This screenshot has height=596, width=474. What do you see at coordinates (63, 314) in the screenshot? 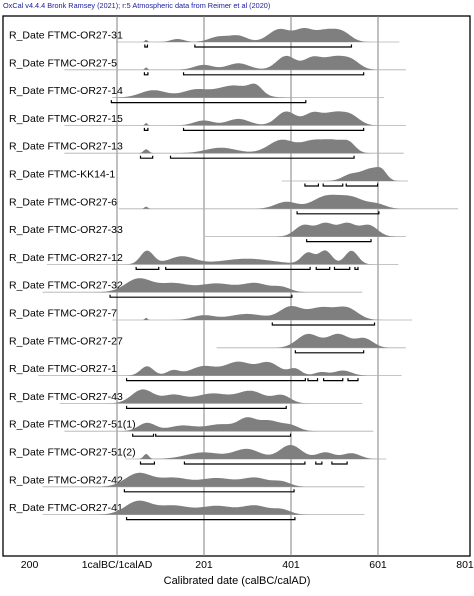
I see `series-label: R_Date FTMC-OR27-7` at bounding box center [63, 314].